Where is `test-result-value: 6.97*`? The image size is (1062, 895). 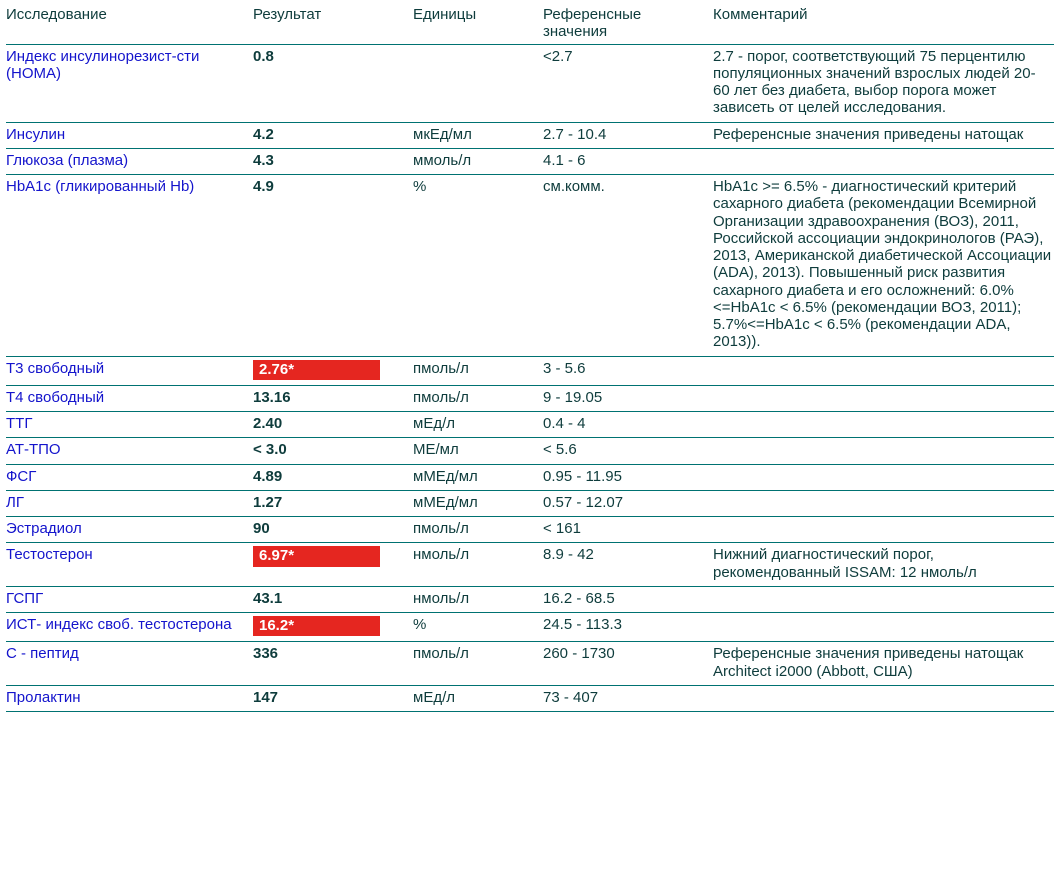 test-result-value: 6.97* is located at coordinates (316, 556).